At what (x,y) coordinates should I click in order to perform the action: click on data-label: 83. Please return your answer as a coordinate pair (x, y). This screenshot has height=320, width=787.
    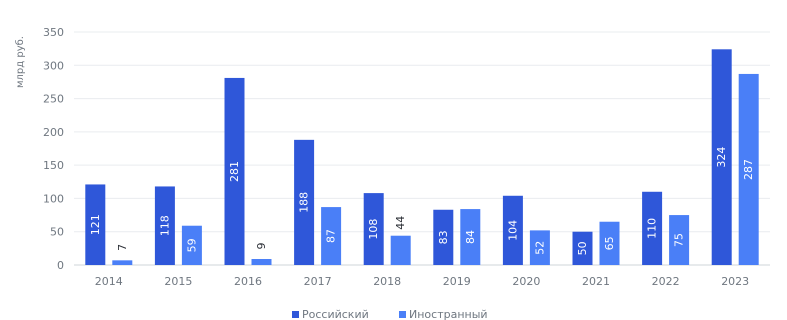
    Looking at the image, I should click on (443, 237).